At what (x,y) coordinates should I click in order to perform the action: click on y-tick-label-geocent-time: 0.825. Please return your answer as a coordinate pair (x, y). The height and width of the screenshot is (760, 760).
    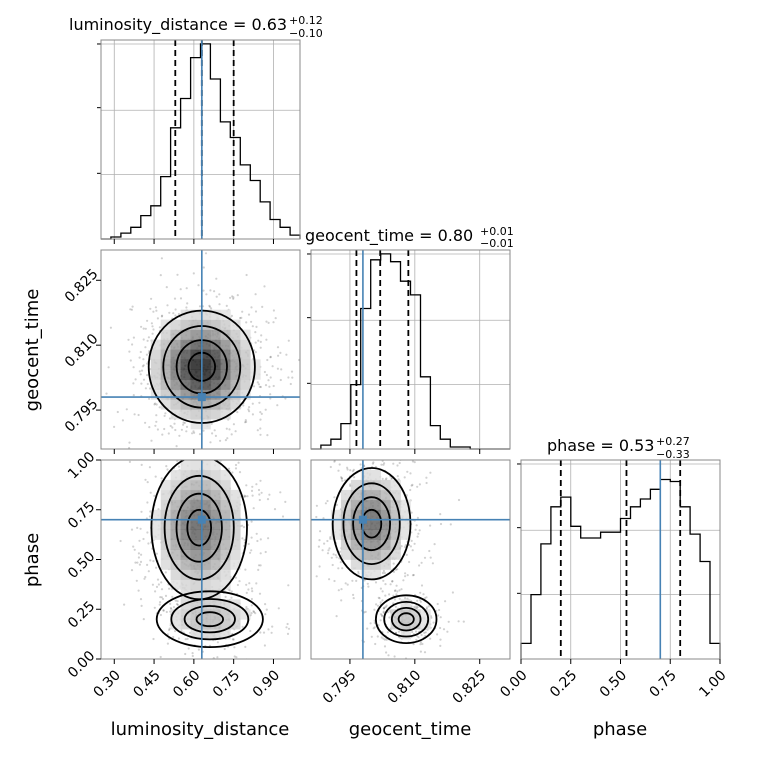
    Looking at the image, I should click on (82, 286).